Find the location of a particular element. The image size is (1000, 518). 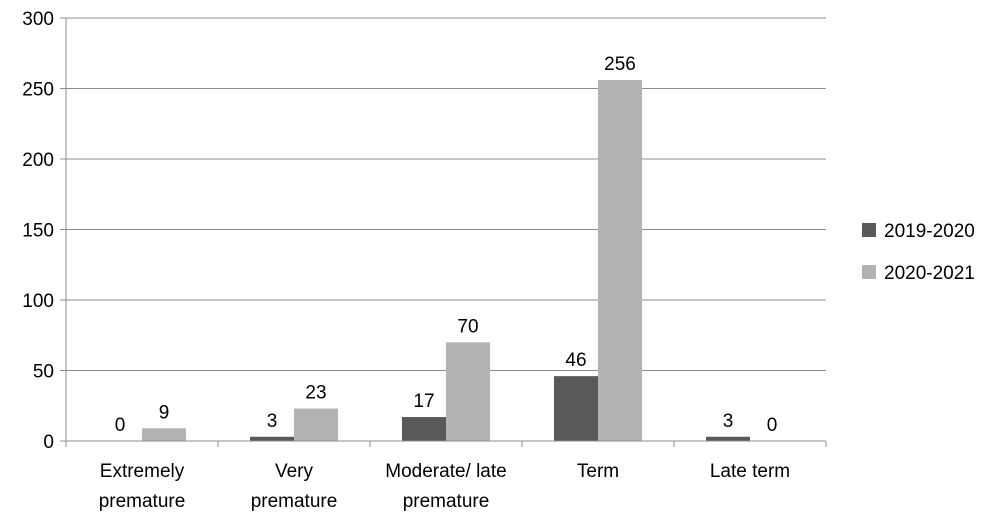

x-tick-label: Moderate/ late is located at coordinates (445, 471).